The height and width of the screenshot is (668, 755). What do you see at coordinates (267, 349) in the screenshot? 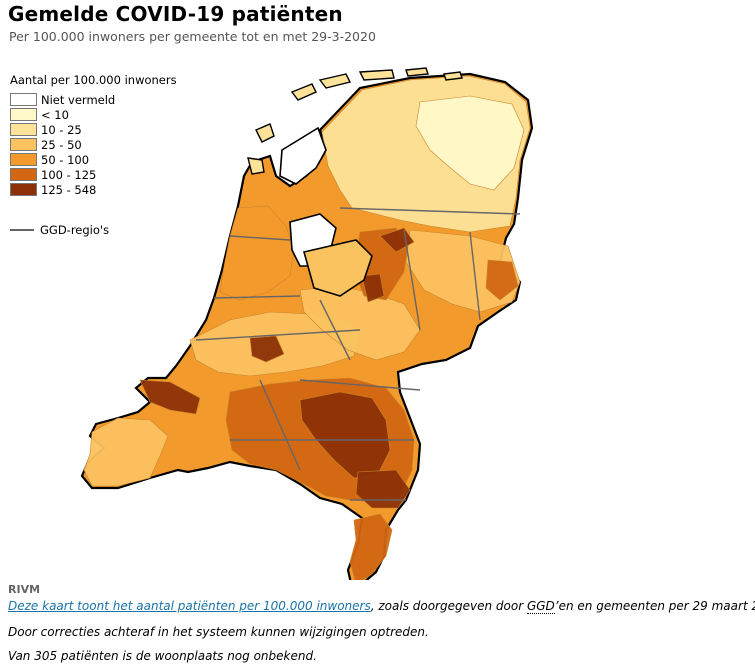
I see `zone-delft-hotspot` at bounding box center [267, 349].